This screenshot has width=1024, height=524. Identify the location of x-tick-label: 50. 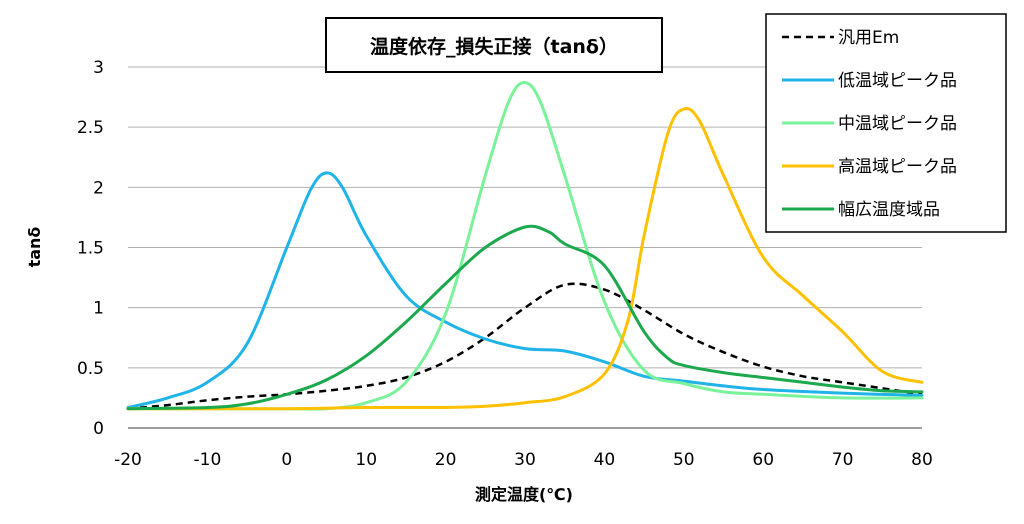
(684, 460).